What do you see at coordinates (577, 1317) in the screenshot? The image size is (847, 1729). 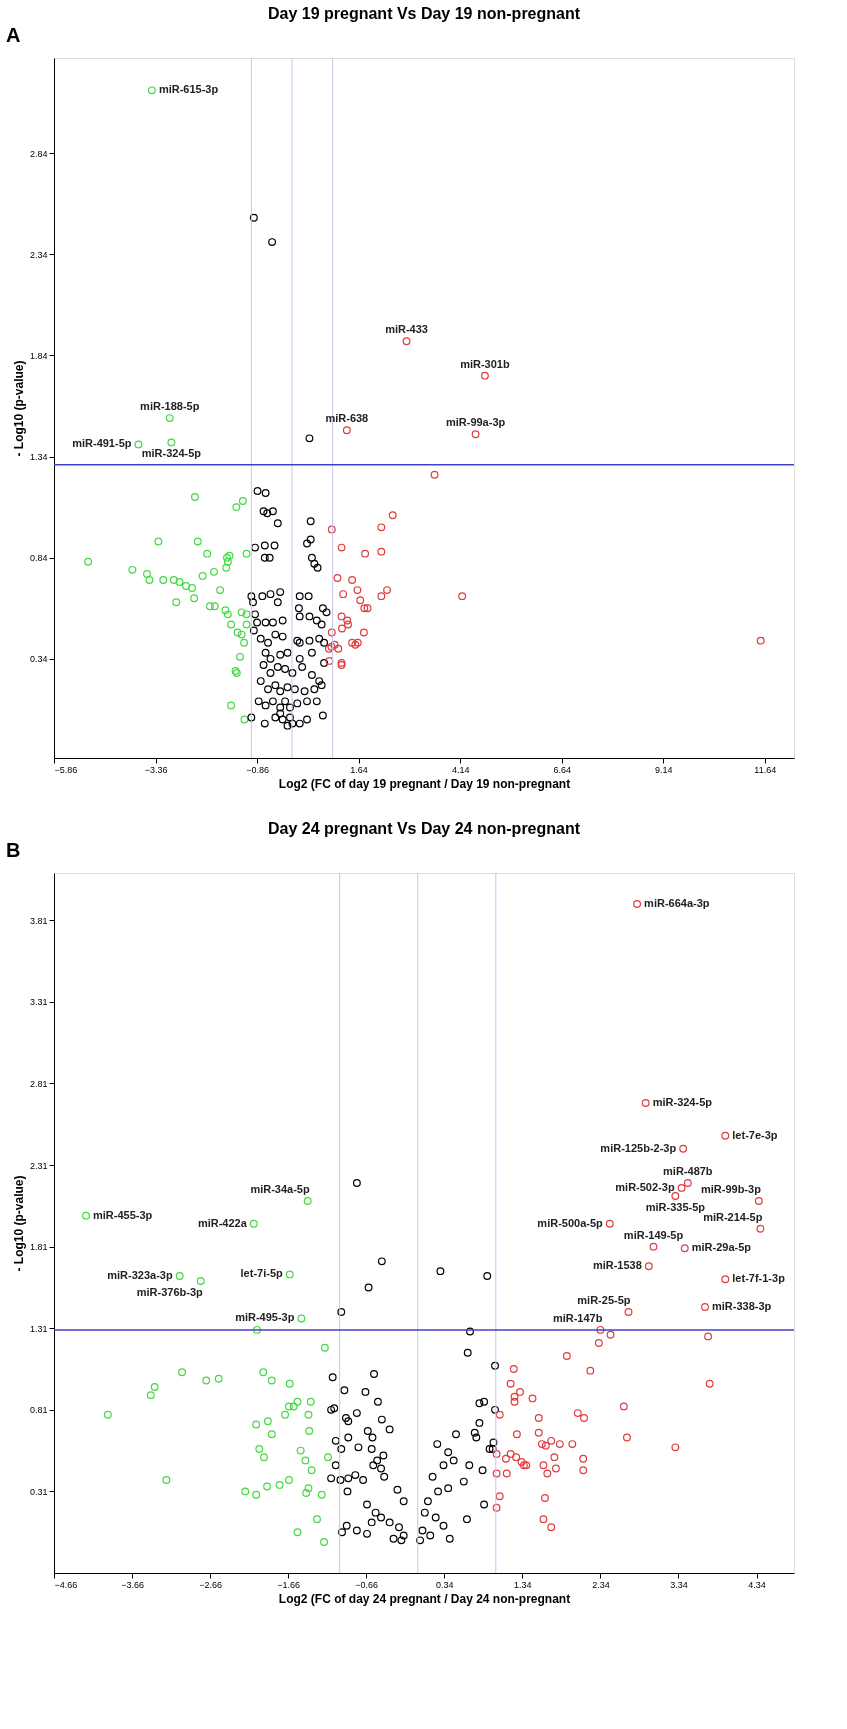 I see `annotation: miR-147b` at bounding box center [577, 1317].